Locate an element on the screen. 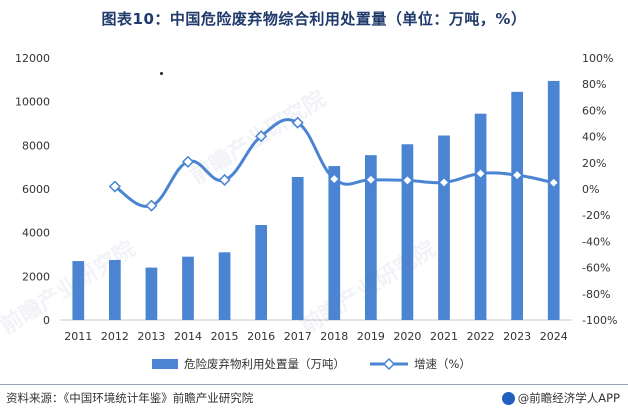  x-axis-tick-label: 2022 is located at coordinates (481, 336).